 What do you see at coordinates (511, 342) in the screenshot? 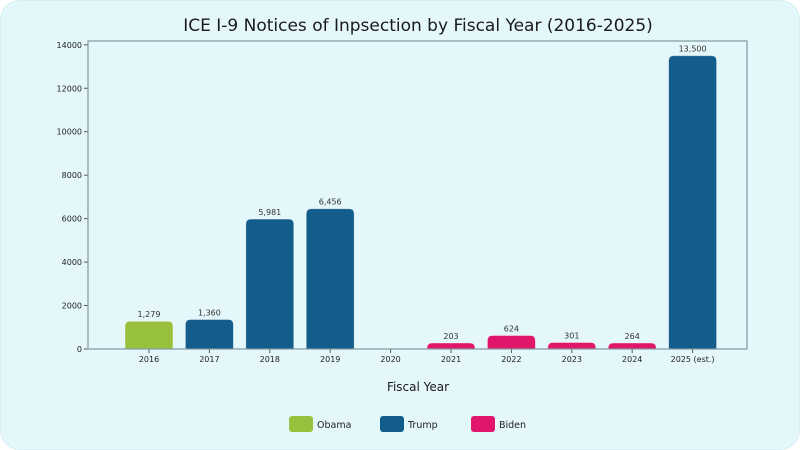
I see `bar-2022` at bounding box center [511, 342].